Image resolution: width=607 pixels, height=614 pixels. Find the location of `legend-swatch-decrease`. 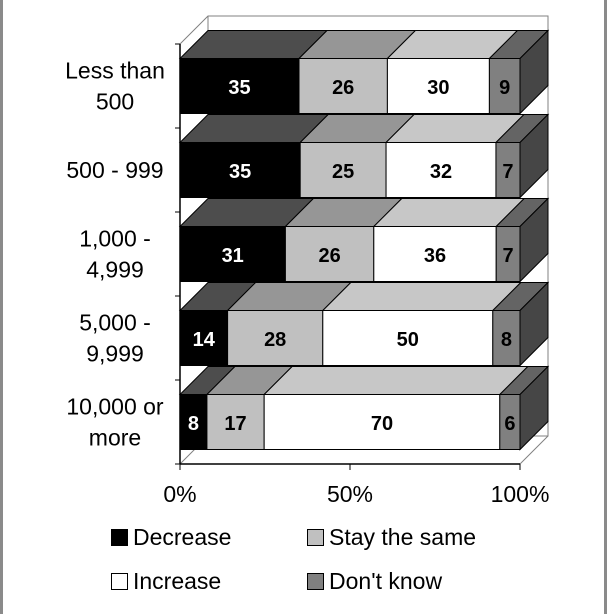

legend-swatch-decrease is located at coordinates (119, 537).